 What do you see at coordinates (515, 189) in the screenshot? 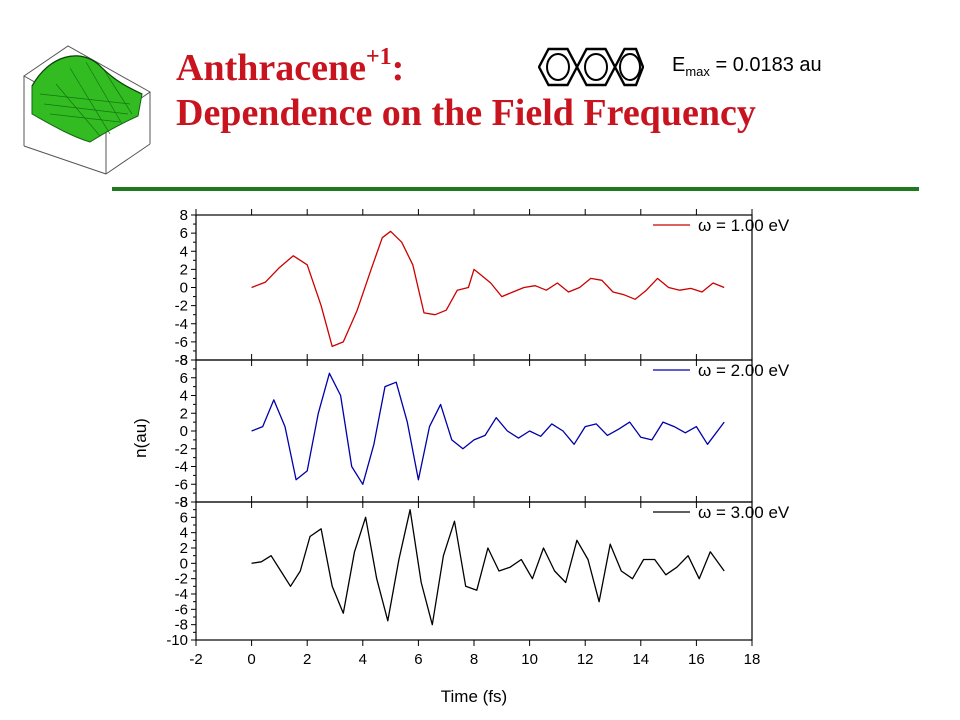
I see `title-divider` at bounding box center [515, 189].